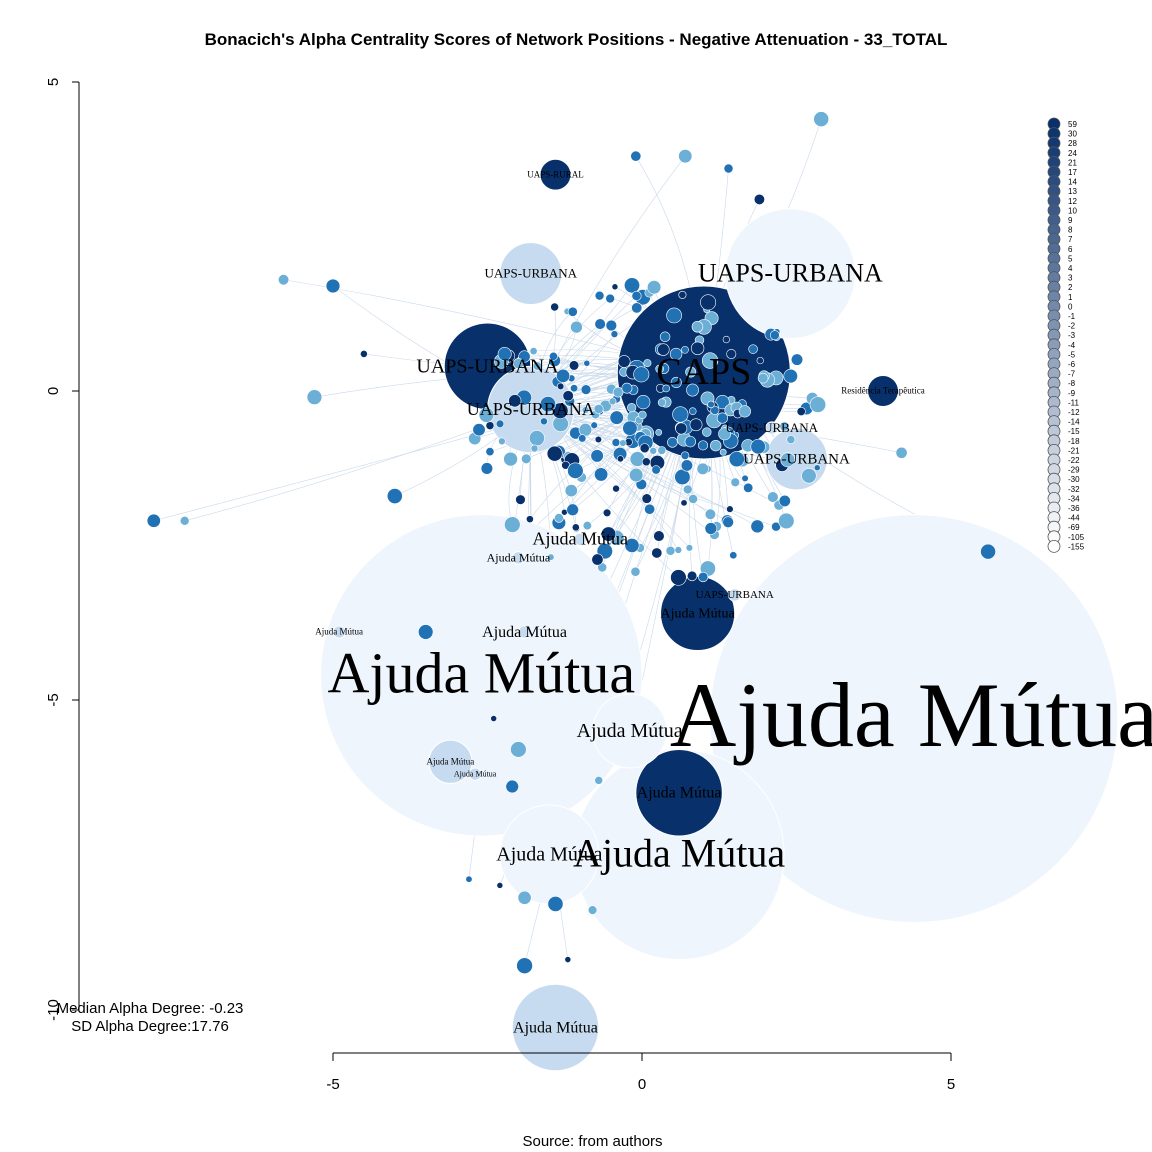 The height and width of the screenshot is (1152, 1152). What do you see at coordinates (332, 1084) in the screenshot?
I see `x-tick-minus-5: -5` at bounding box center [332, 1084].